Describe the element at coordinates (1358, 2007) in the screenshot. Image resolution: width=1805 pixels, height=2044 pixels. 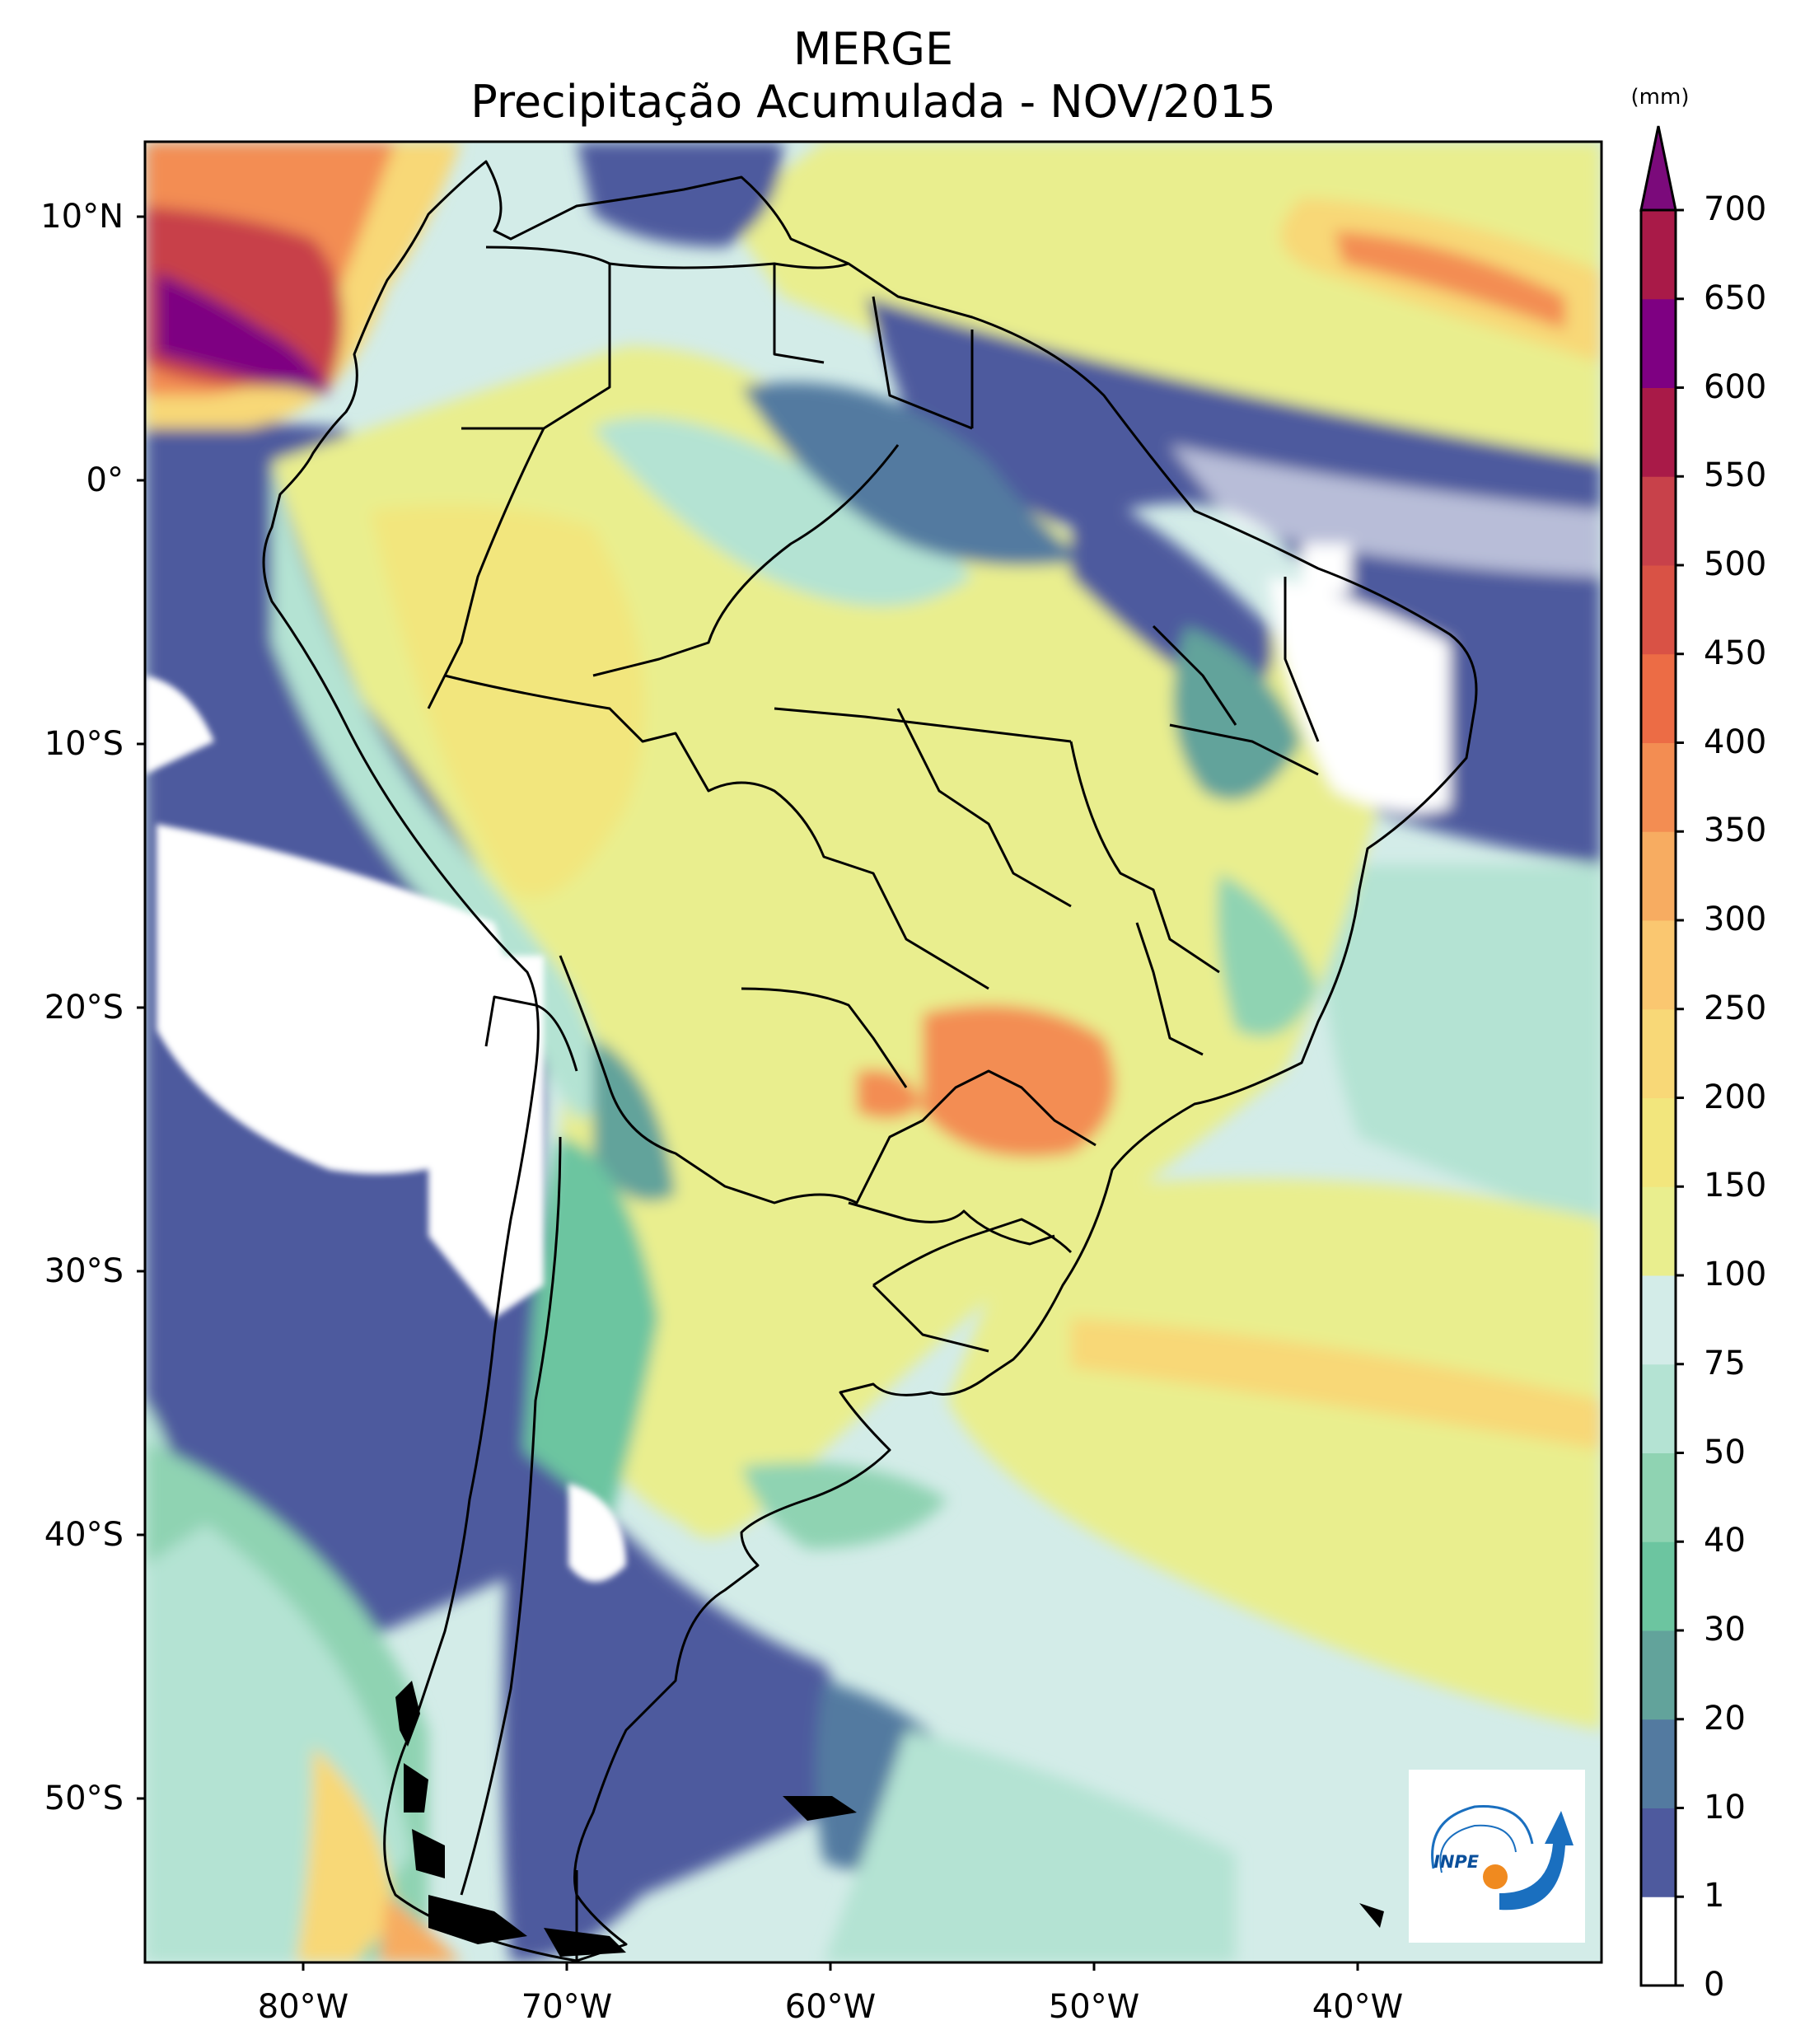
I see `lon-label-40w: 40°W` at that location.